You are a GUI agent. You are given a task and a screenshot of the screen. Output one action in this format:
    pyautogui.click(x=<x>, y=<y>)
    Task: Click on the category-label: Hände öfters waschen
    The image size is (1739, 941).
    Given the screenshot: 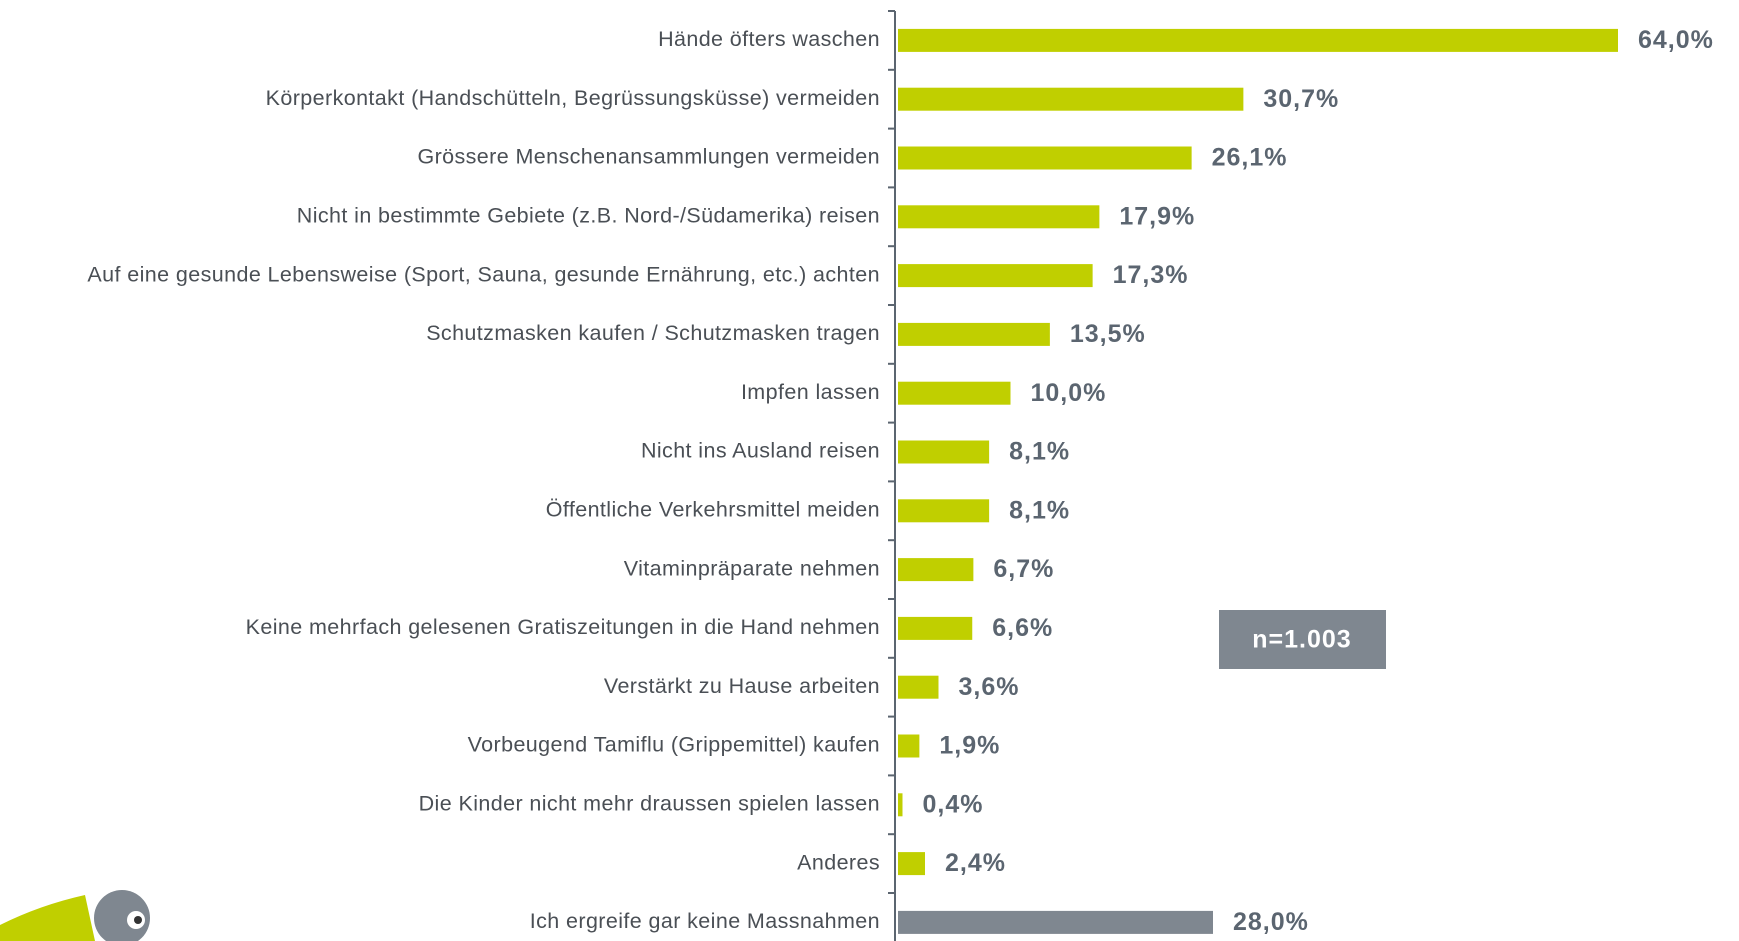 What is the action you would take?
    pyautogui.click(x=769, y=39)
    